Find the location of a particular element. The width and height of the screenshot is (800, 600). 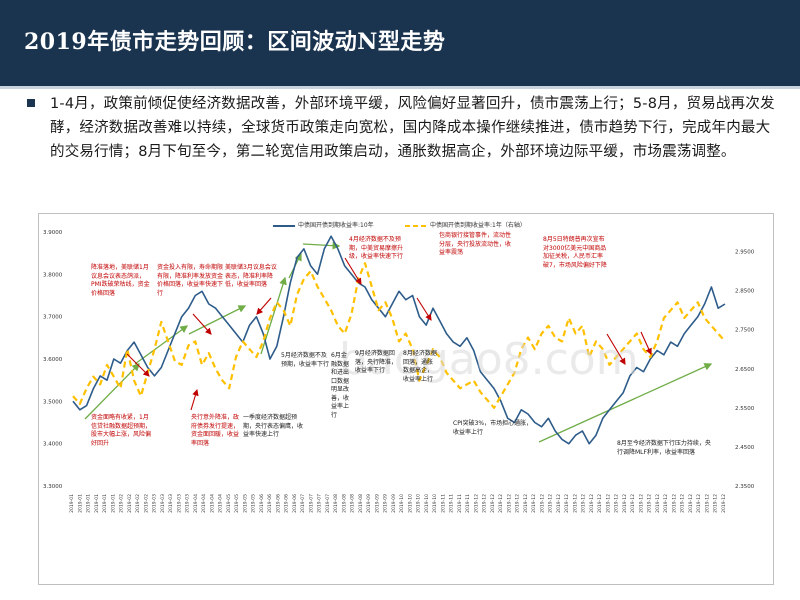

y-left-tick-label: 3.6000 is located at coordinates (53, 360).